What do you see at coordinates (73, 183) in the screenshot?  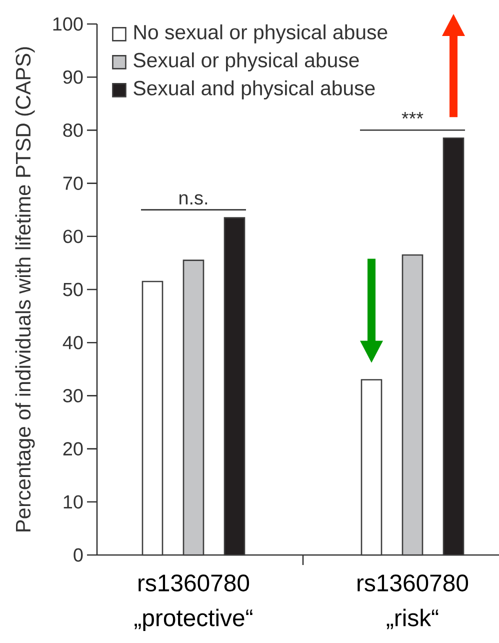 I see `y-tick-label: 70` at bounding box center [73, 183].